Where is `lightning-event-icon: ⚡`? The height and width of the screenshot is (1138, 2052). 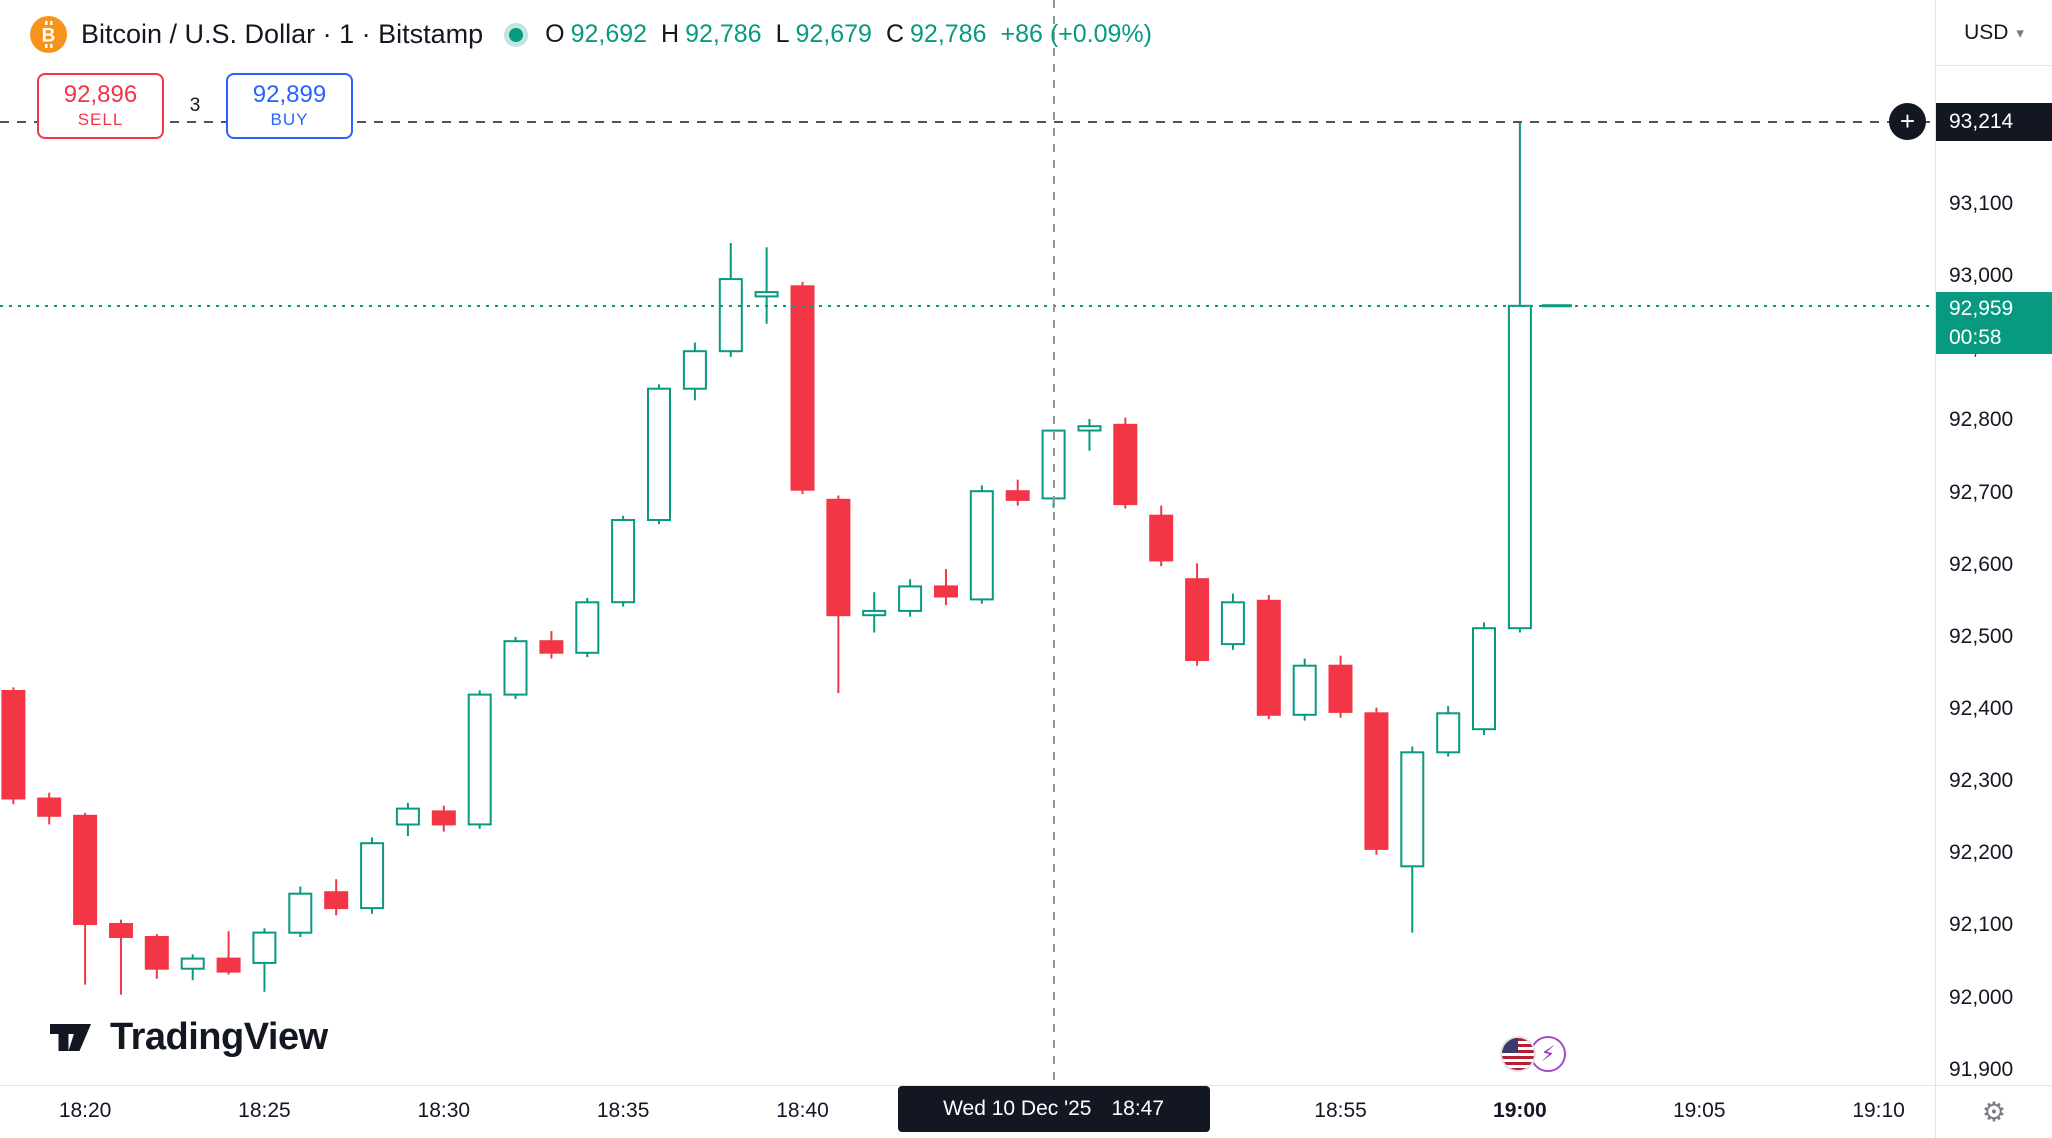
lightning-event-icon: ⚡ is located at coordinates (1548, 1054).